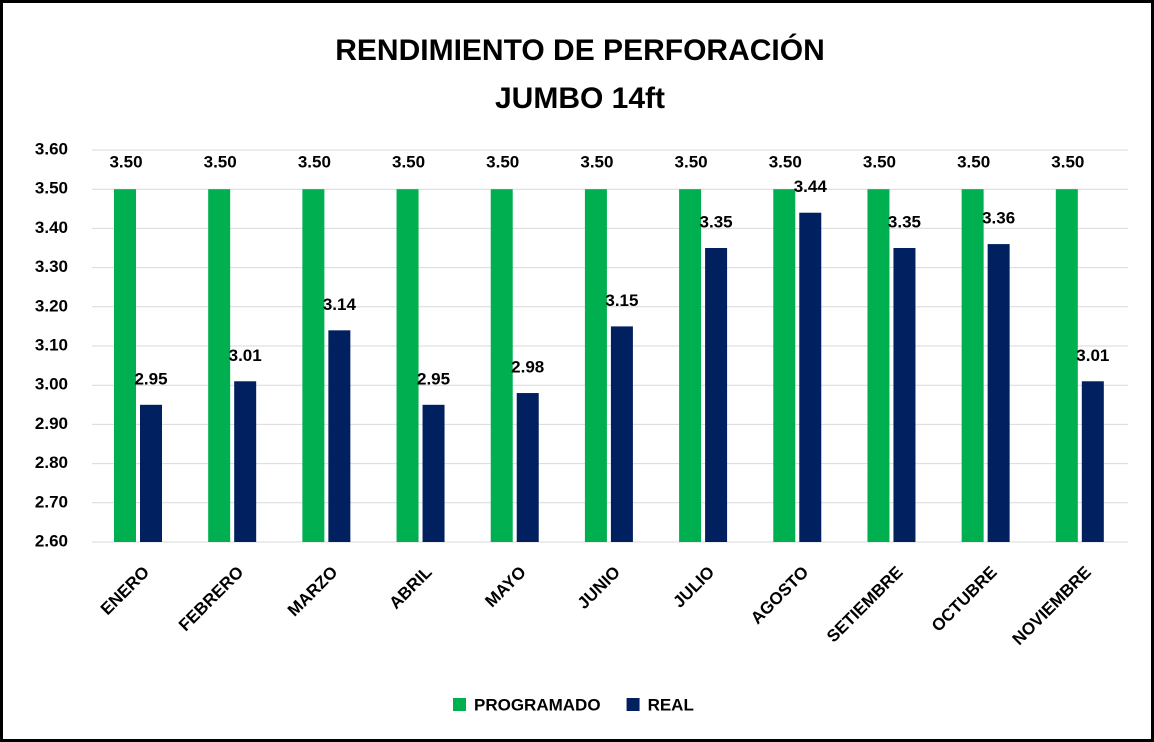 The image size is (1154, 742). I want to click on data-label: 3.44, so click(811, 186).